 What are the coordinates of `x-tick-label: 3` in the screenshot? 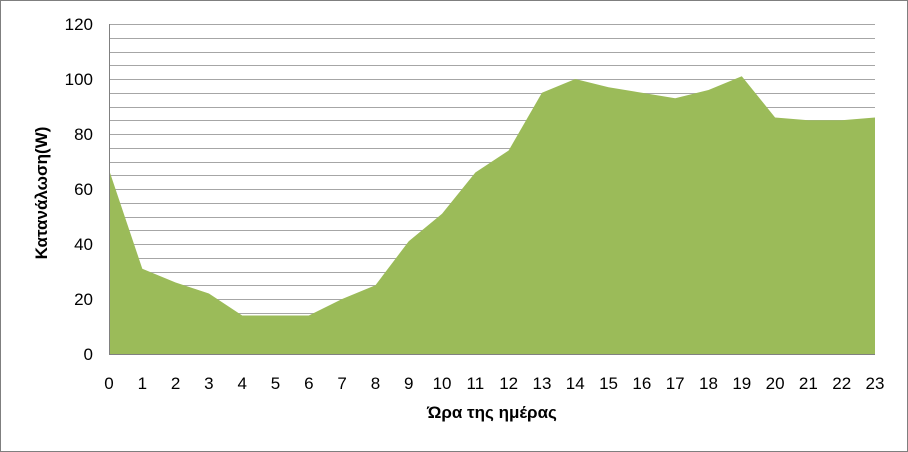 It's located at (208, 383).